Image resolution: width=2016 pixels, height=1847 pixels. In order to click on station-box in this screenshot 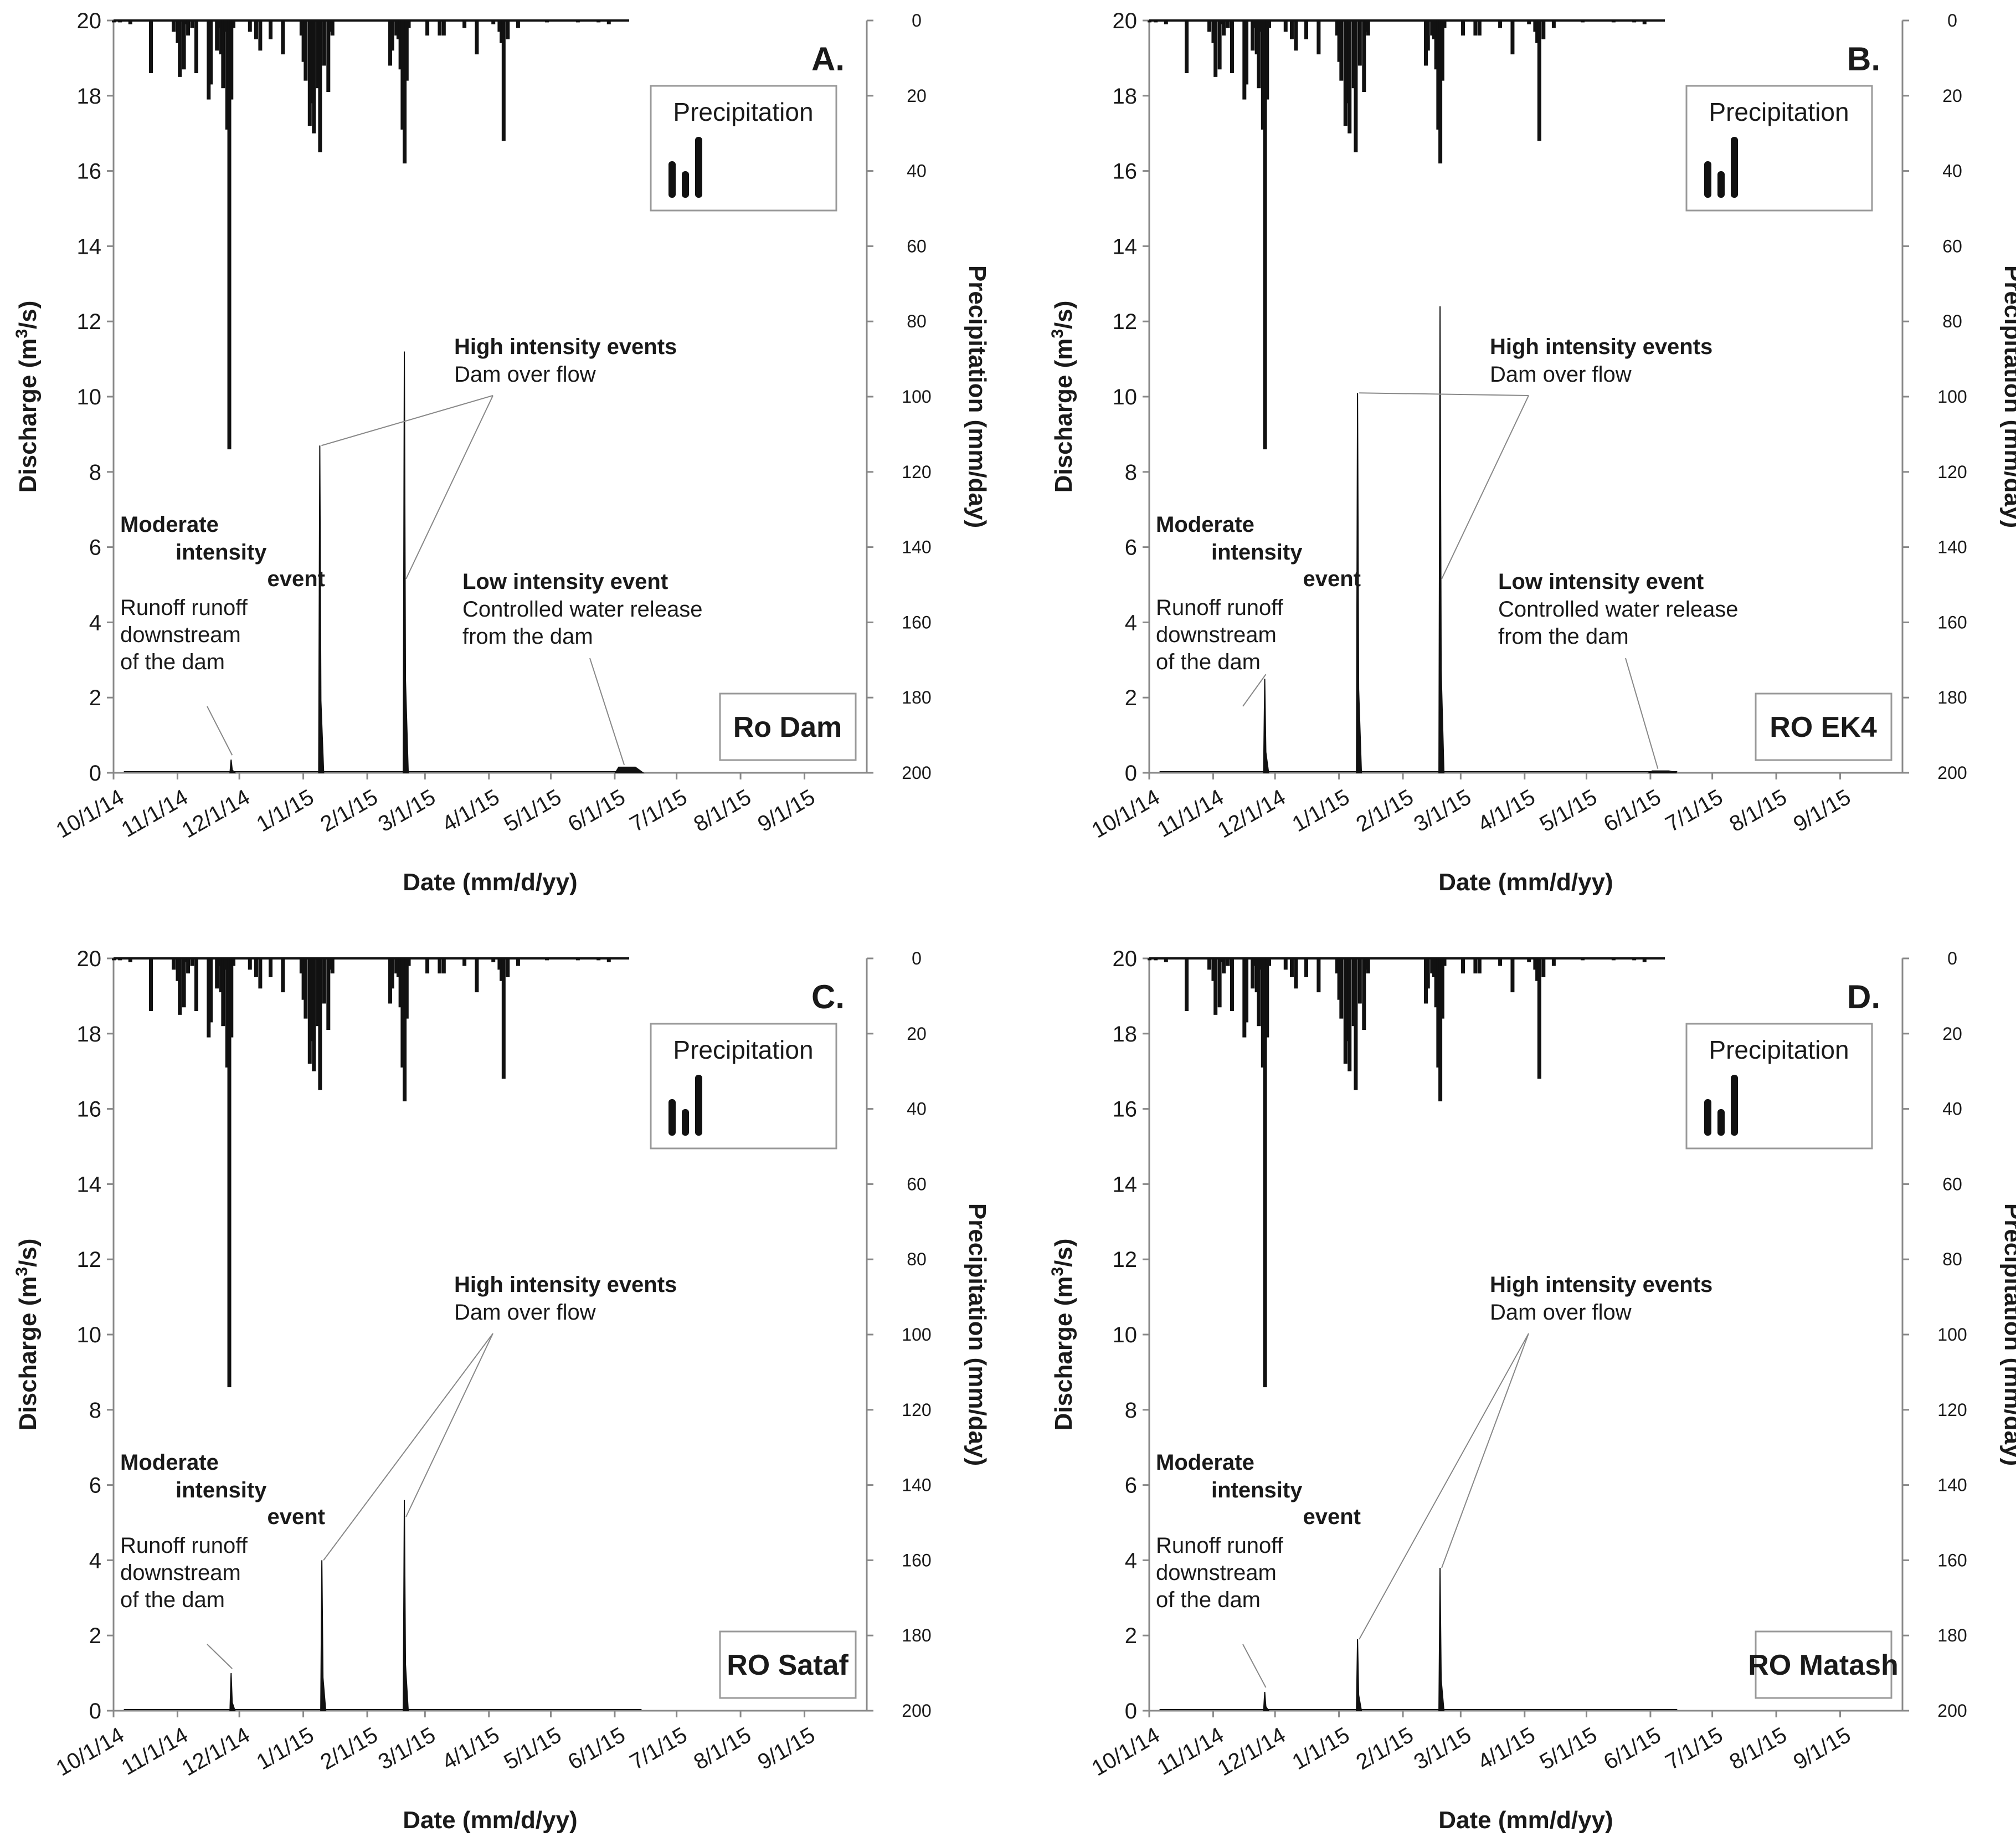, I will do `click(788, 726)`.